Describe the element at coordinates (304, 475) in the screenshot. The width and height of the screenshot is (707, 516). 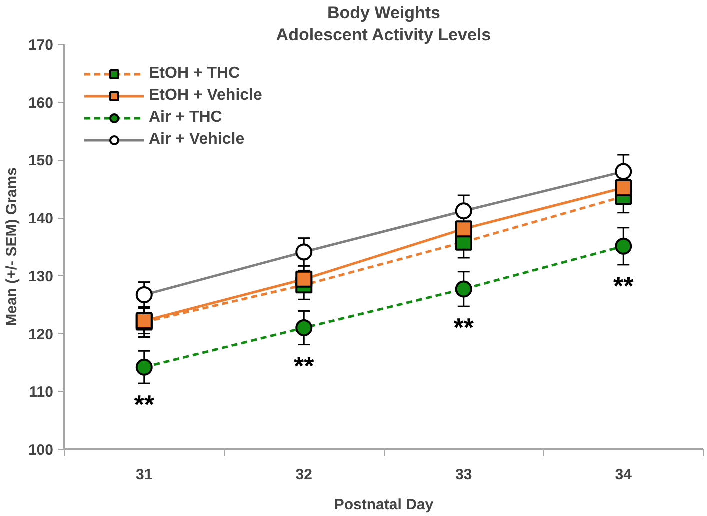
I see `x-tick-label: 32` at that location.